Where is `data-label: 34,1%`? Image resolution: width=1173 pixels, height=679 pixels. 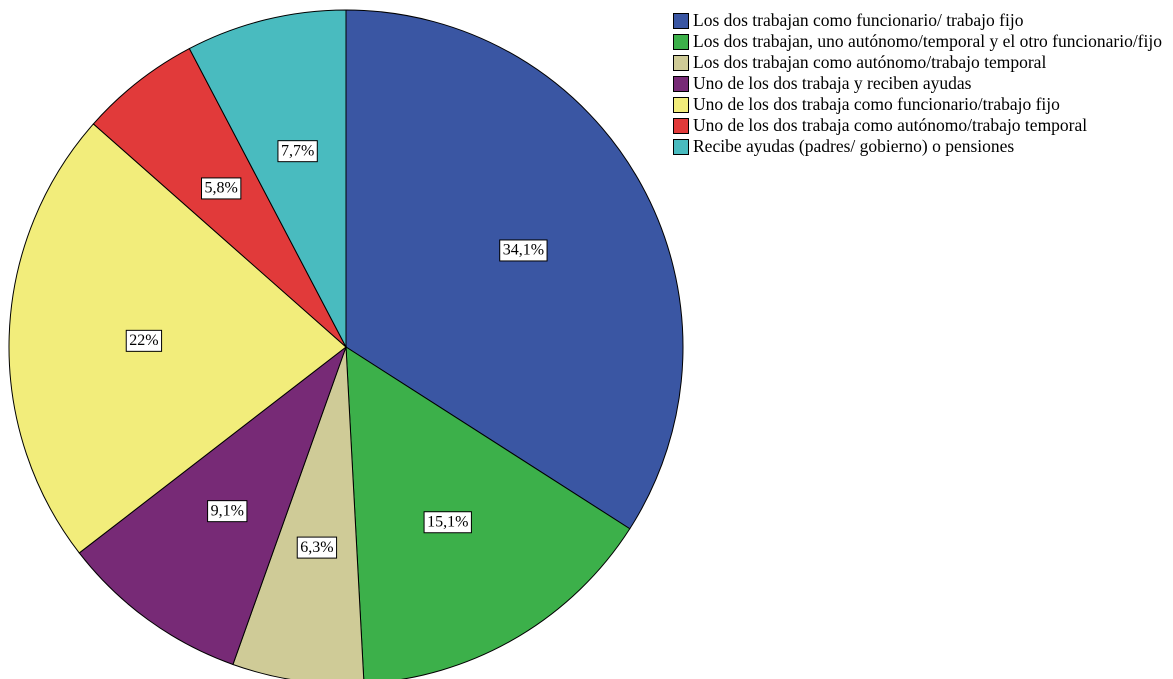 data-label: 34,1% is located at coordinates (523, 250).